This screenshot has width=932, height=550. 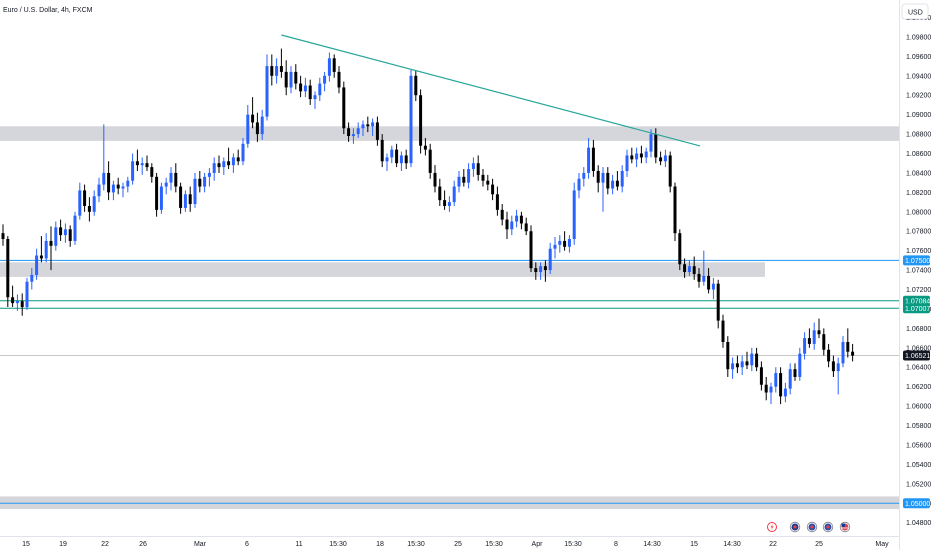 What do you see at coordinates (491, 90) in the screenshot?
I see `trendline` at bounding box center [491, 90].